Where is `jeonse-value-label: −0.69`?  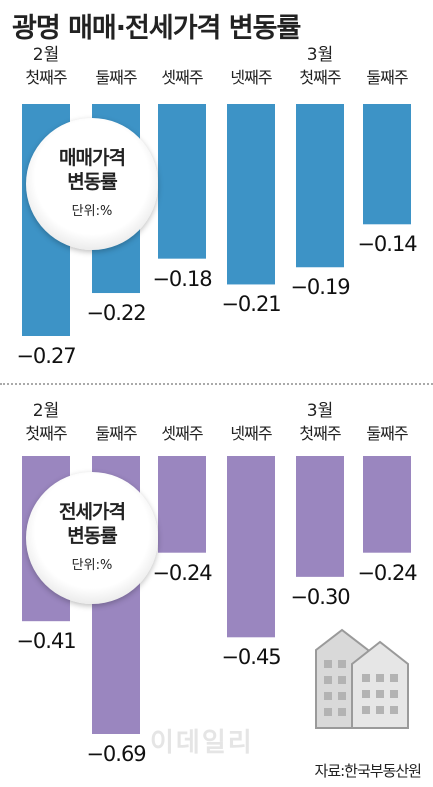 jeonse-value-label: −0.69 is located at coordinates (116, 754).